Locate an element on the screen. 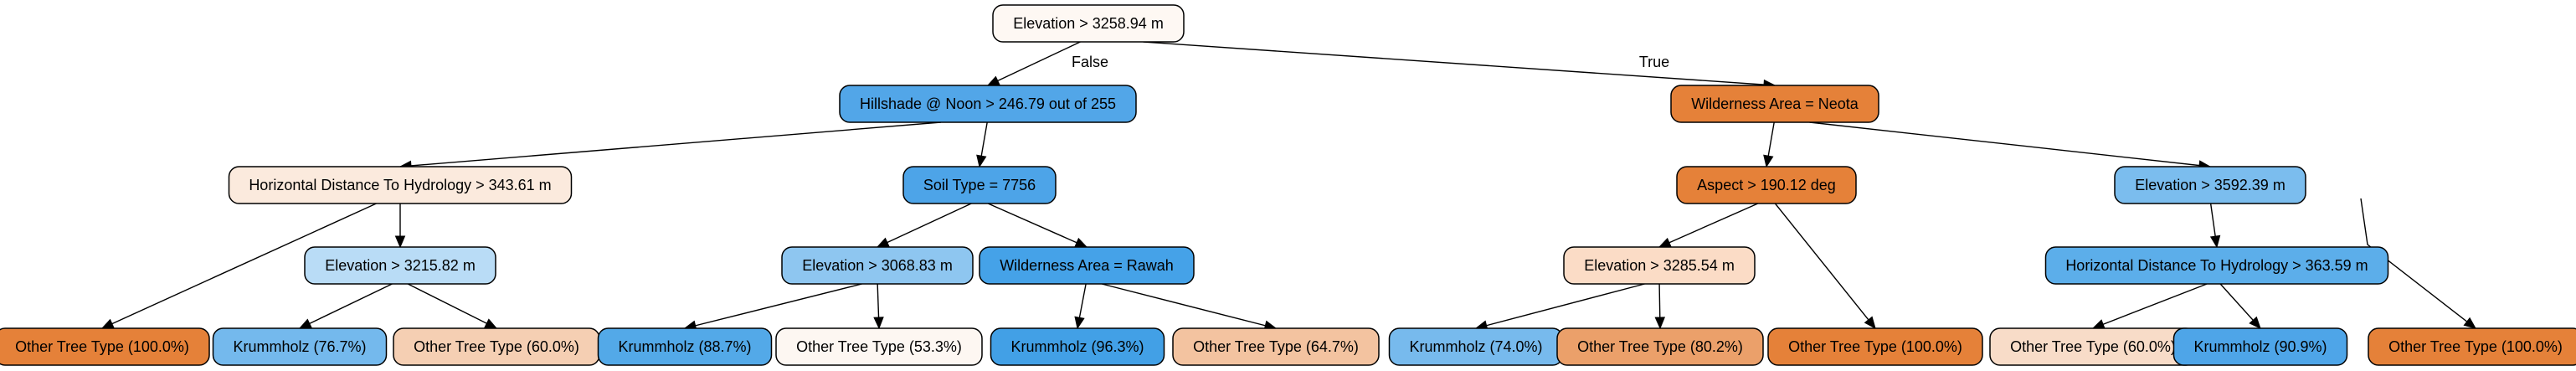 The image size is (2576, 371). edge-n10-l8 is located at coordinates (1560, 307).